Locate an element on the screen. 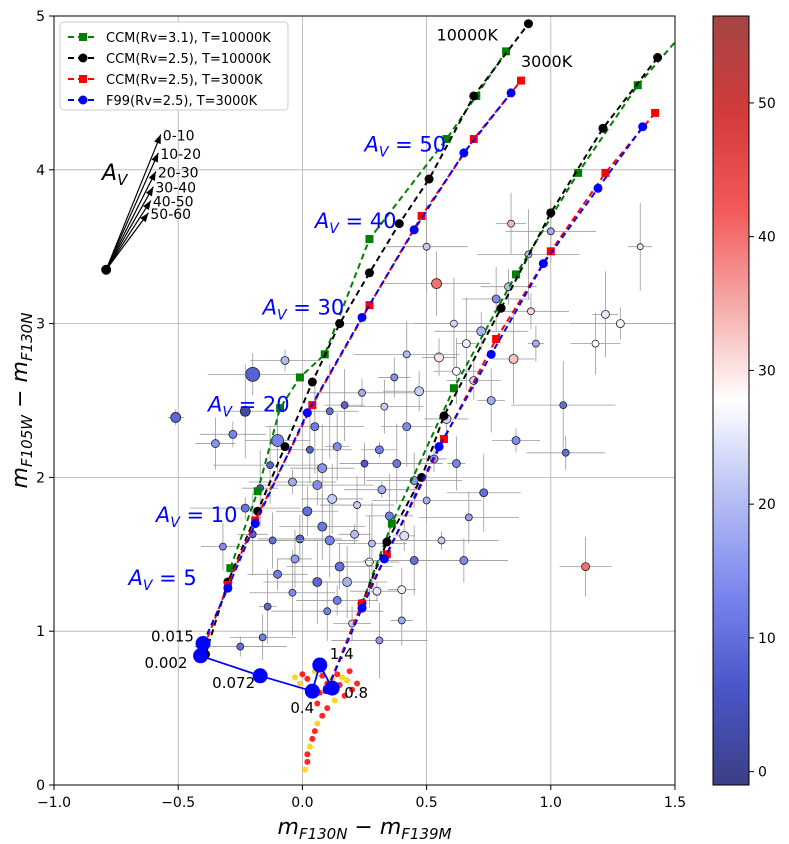 Image resolution: width=789 pixels, height=844 pixels. colorbar: 0 10 20 30 40 50 is located at coordinates (744, 400).